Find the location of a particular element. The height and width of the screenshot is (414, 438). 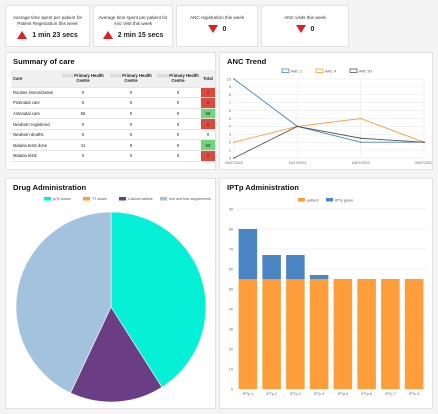

legend-label-2: IPTp given is located at coordinates (344, 200).